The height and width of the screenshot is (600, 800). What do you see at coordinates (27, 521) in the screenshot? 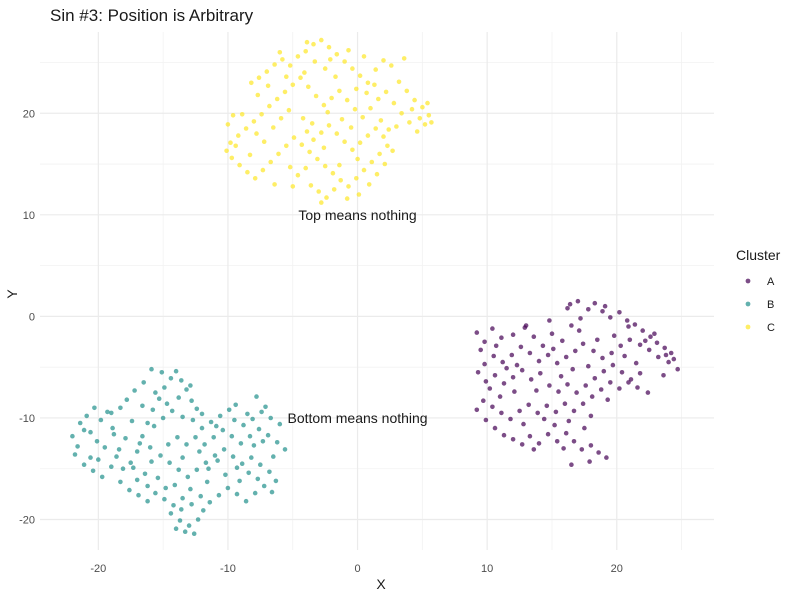
I see `y-tick-label: -20` at bounding box center [27, 521].